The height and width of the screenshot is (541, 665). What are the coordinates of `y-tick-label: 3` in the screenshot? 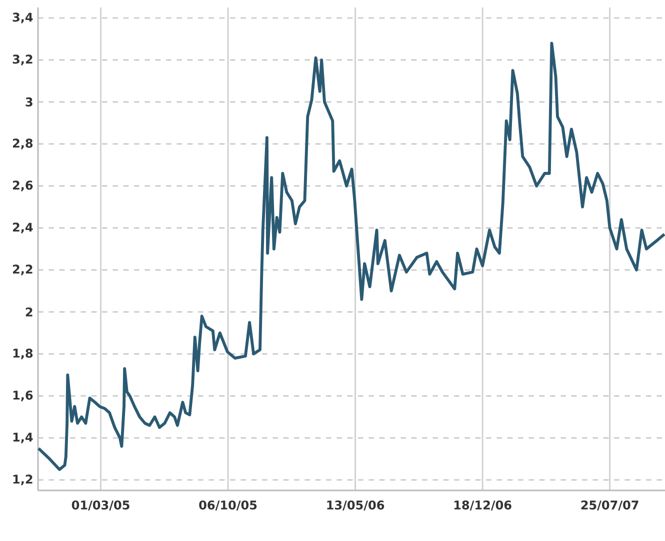 It's located at (29, 101).